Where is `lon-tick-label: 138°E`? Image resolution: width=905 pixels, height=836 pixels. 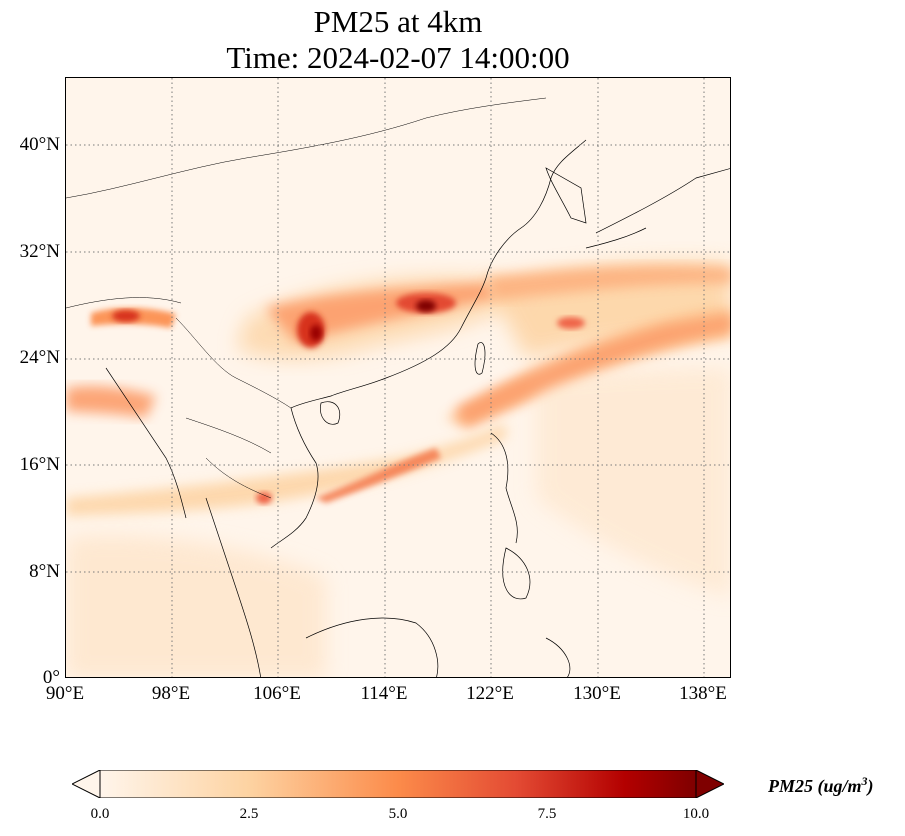 lon-tick-label: 138°E is located at coordinates (703, 693).